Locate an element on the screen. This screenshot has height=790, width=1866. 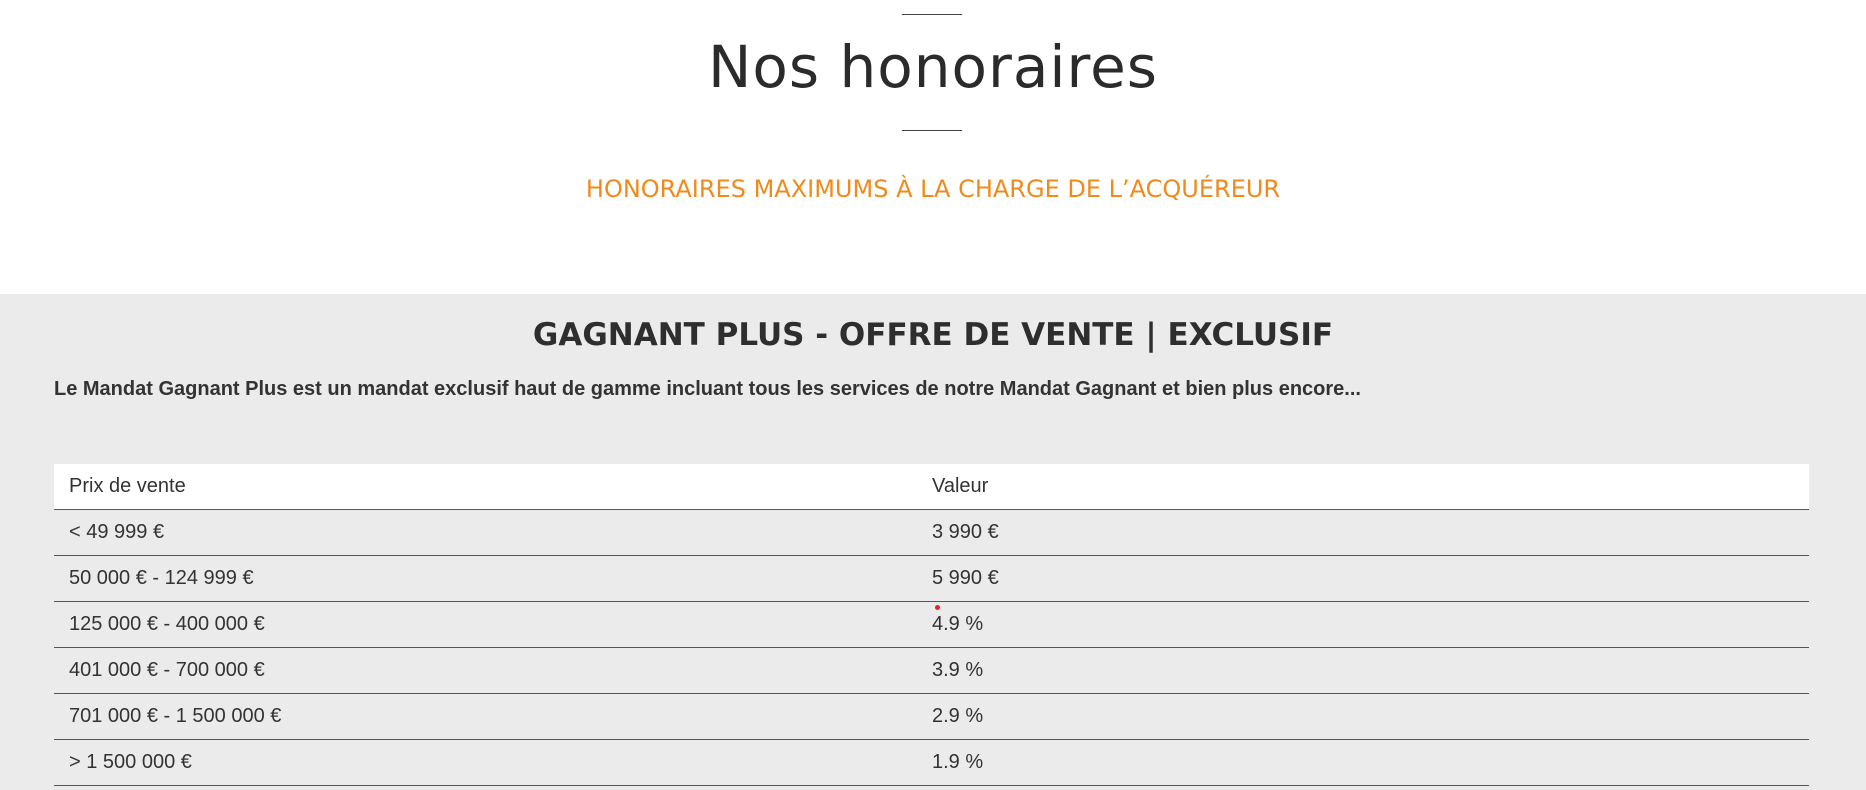
price-range-cell: 701 000 € - 1 500 000 € is located at coordinates (485, 716).